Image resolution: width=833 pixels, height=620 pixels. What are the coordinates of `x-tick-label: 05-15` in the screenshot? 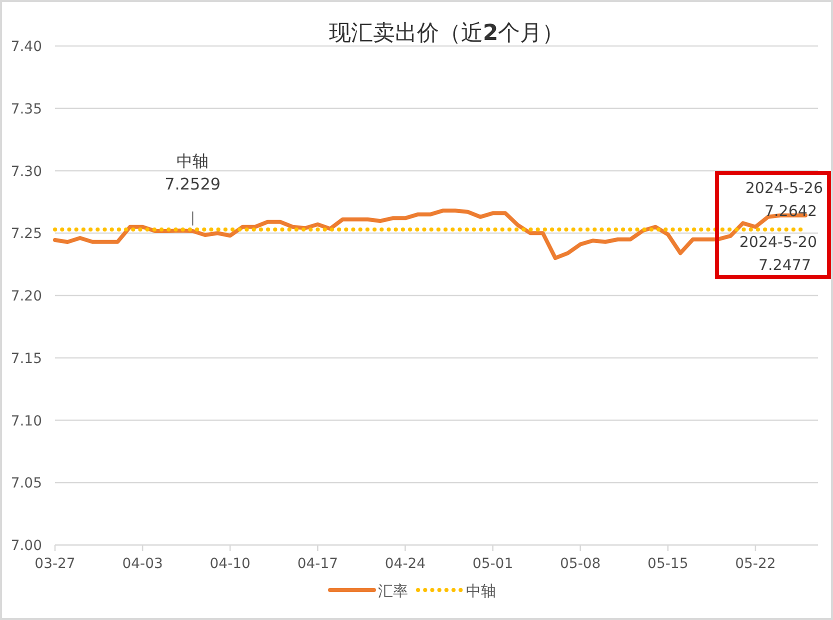 It's located at (668, 564).